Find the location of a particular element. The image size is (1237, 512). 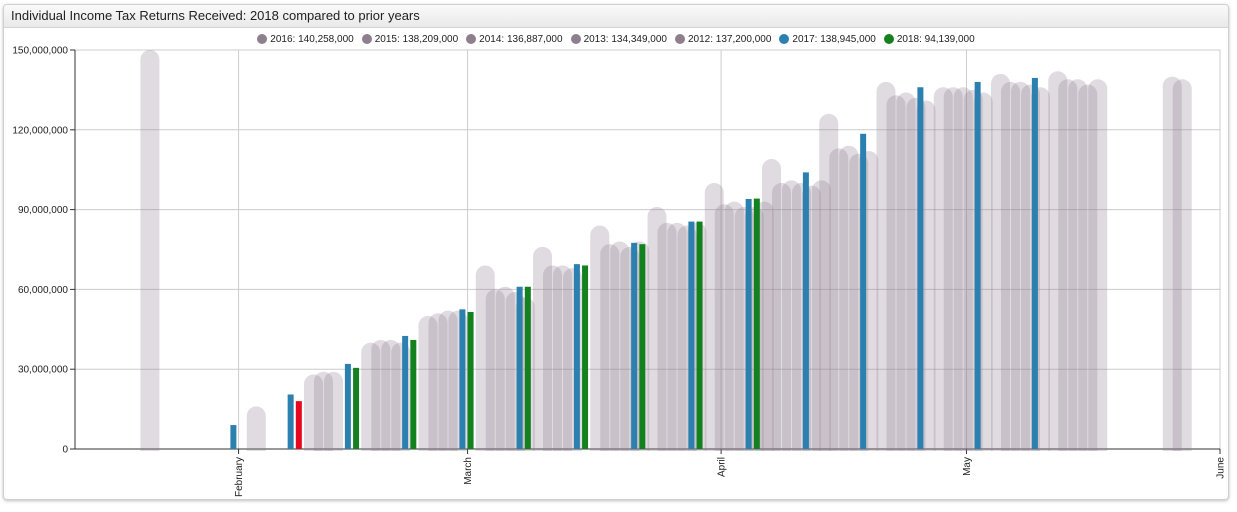

legend-label: 2017: 138,945,000 is located at coordinates (834, 39).